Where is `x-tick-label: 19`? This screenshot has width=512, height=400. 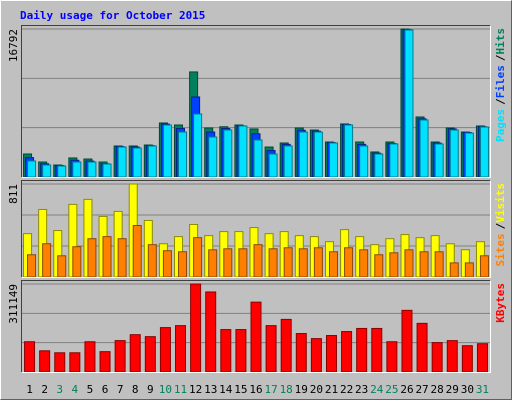
x-tick-label: 19 is located at coordinates (301, 389).